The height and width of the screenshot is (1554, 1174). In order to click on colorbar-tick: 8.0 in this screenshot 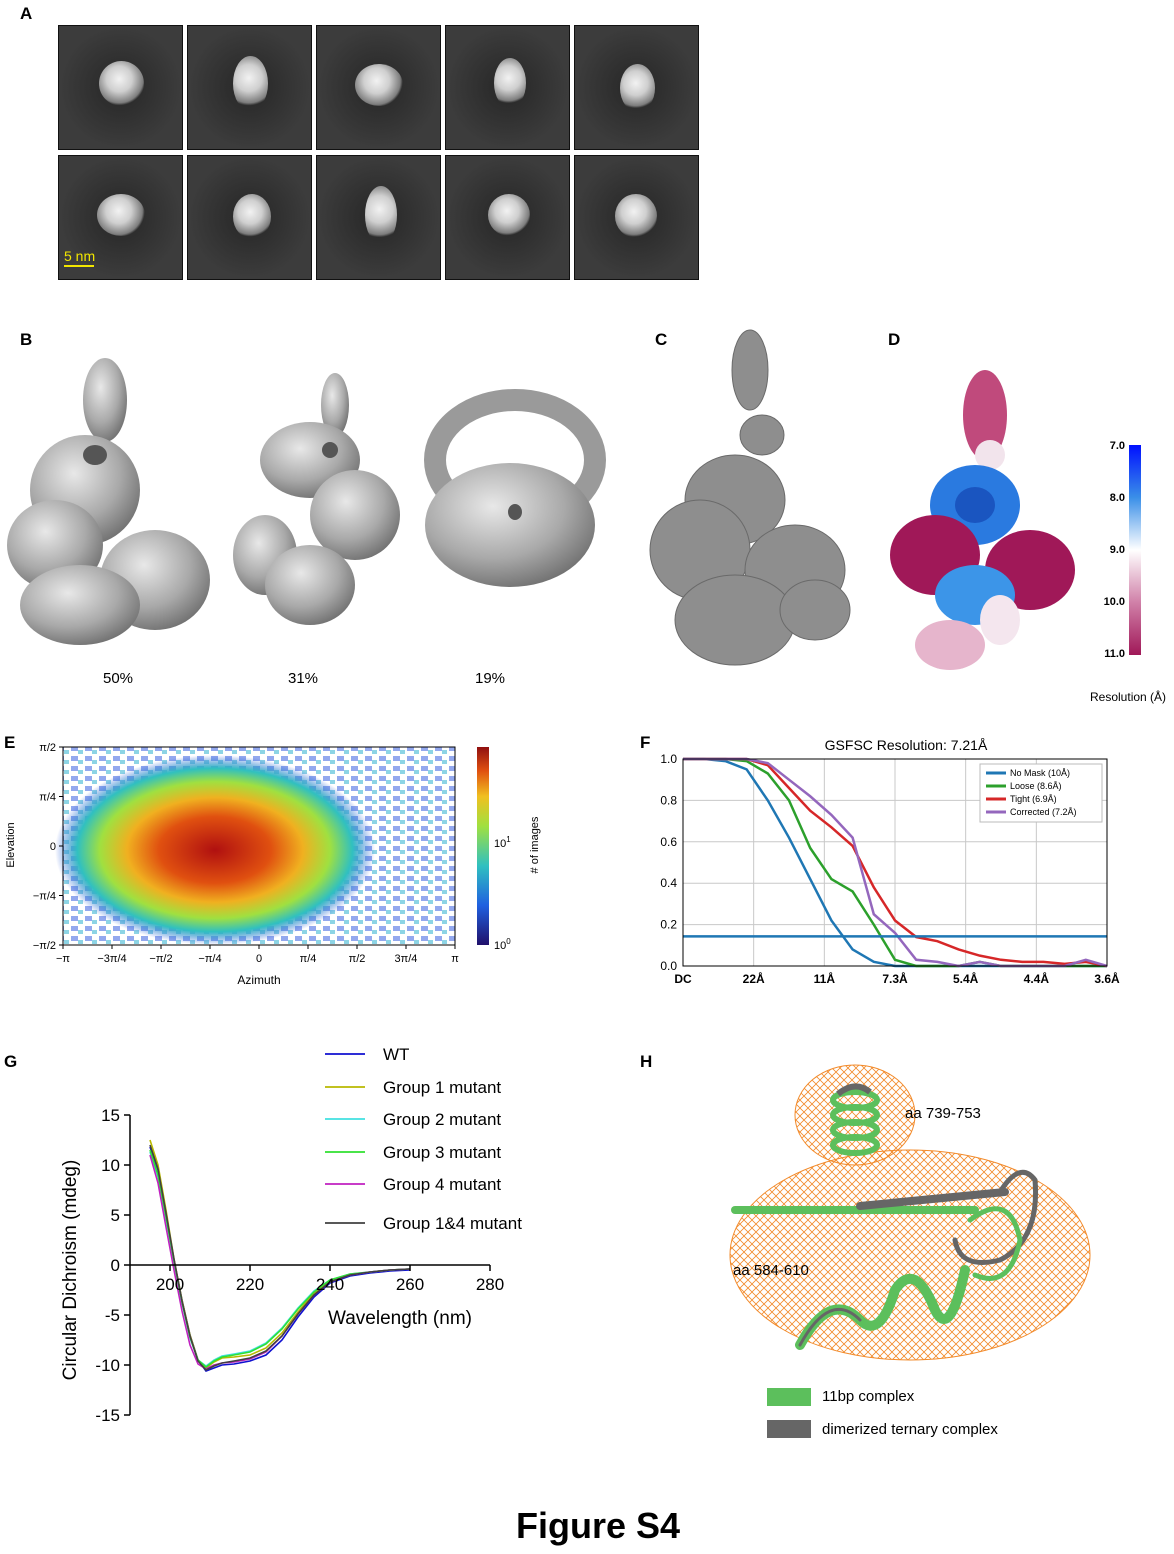, I will do `click(1117, 498)`.